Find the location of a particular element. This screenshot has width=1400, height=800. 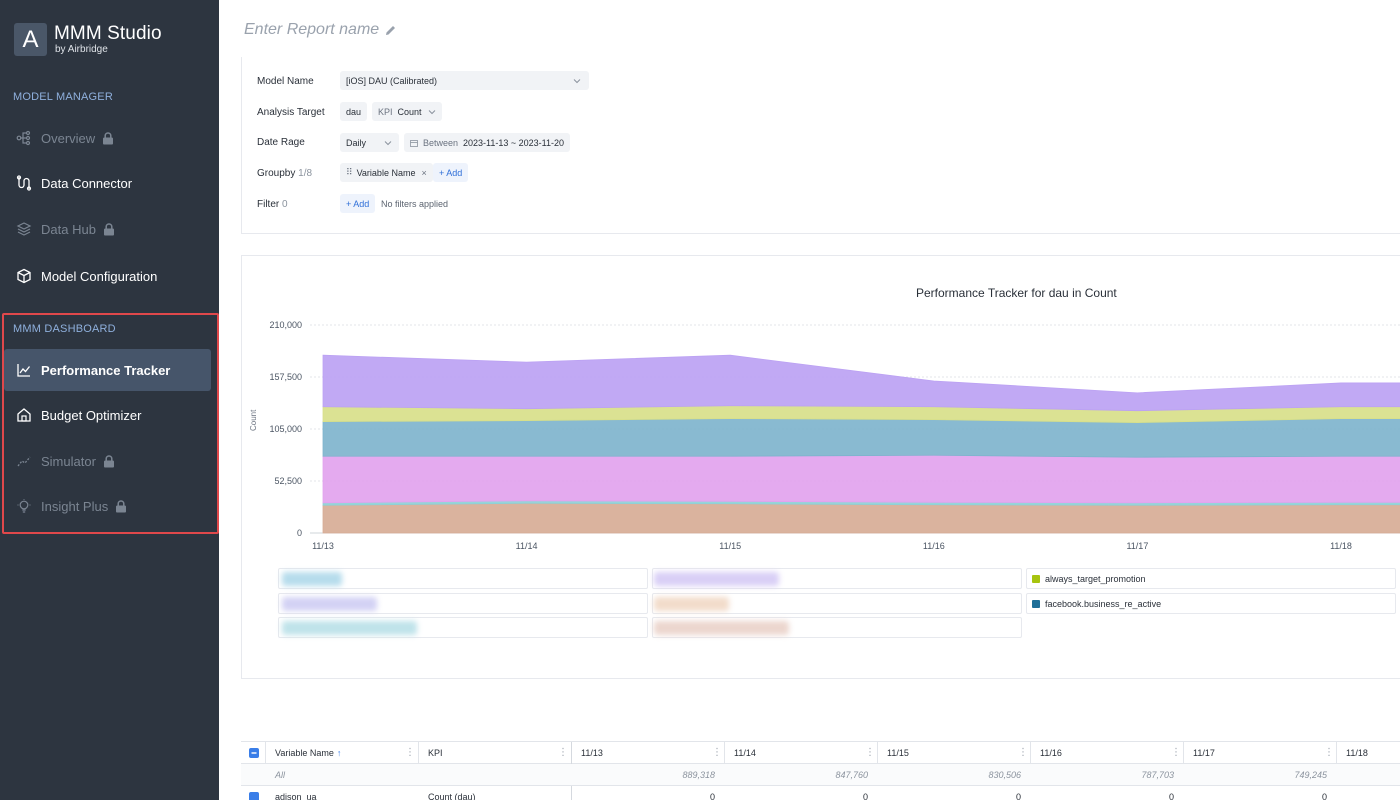

date-granularity-select: Daily is located at coordinates (369, 142).